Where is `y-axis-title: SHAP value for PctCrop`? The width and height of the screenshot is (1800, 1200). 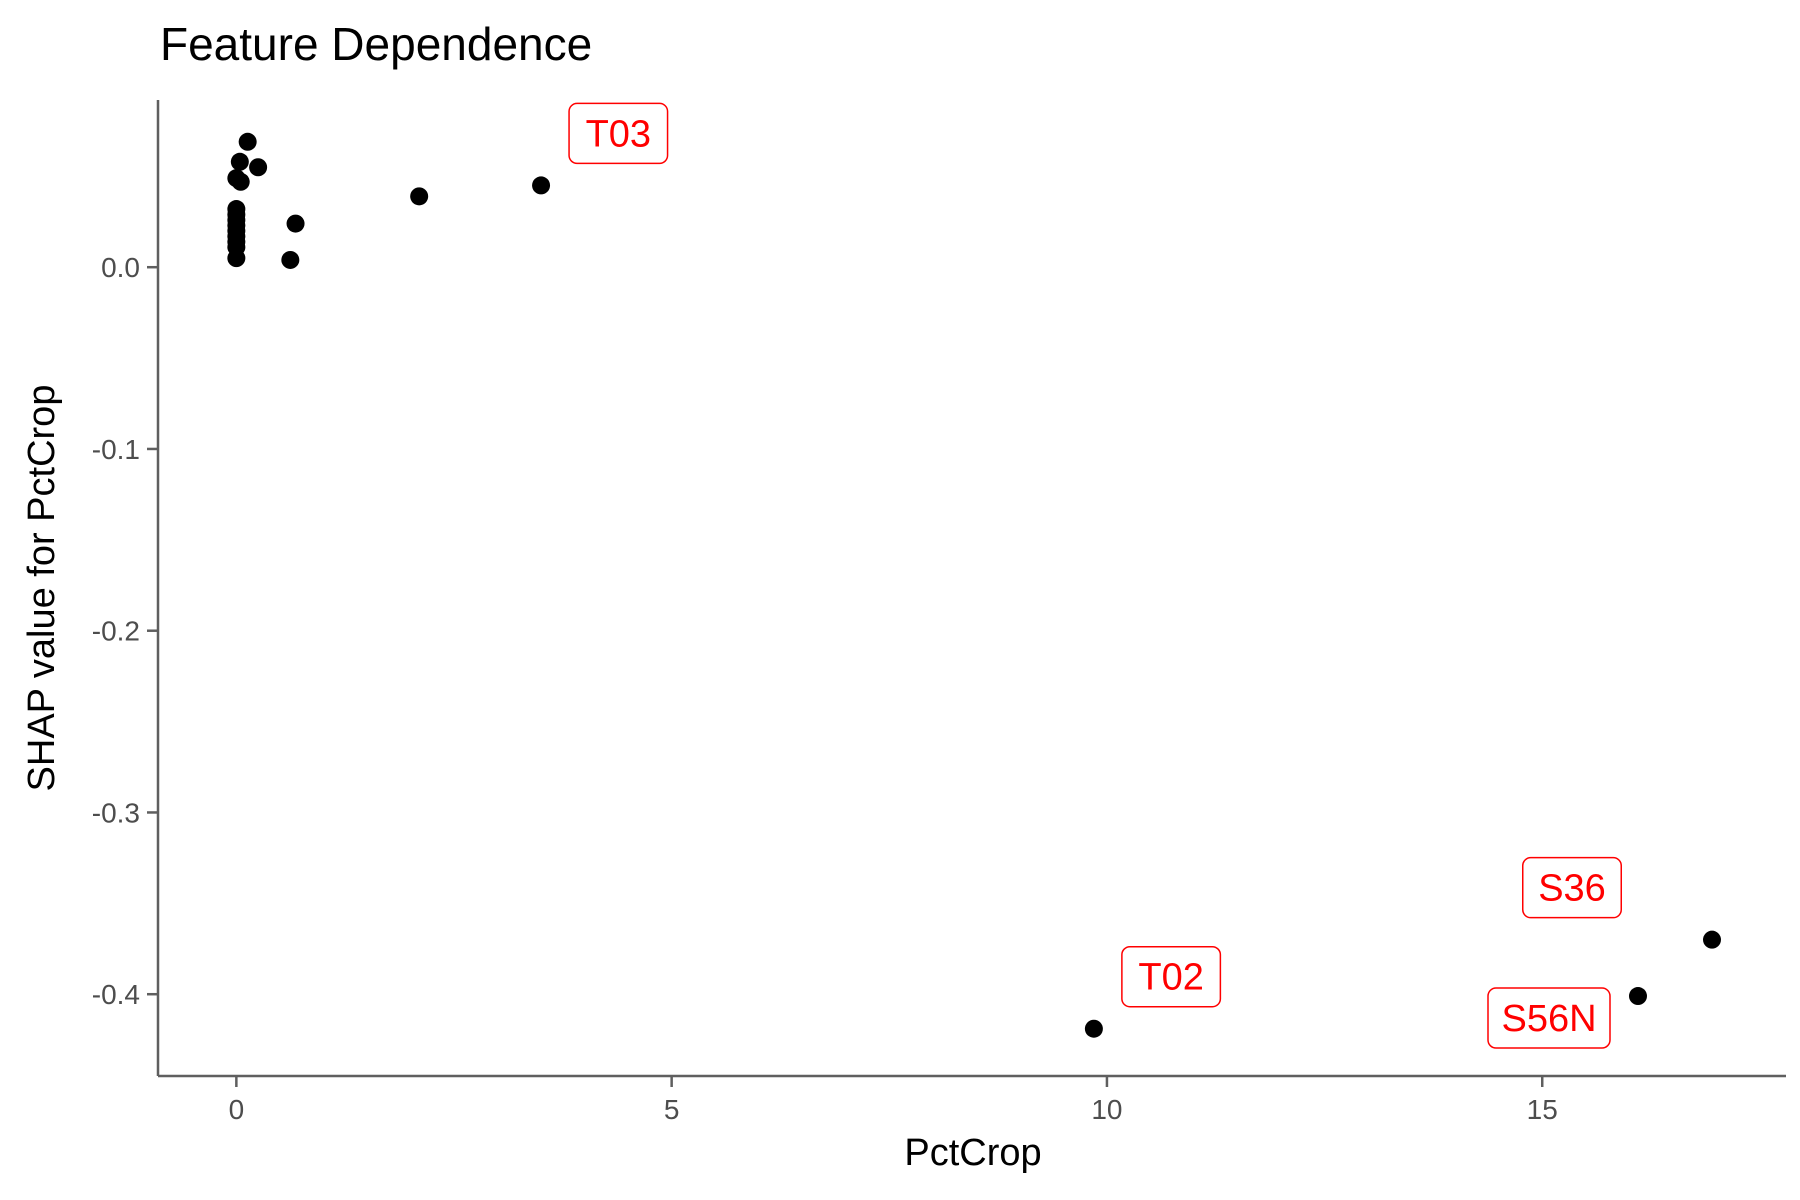
y-axis-title: SHAP value for PctCrop is located at coordinates (42, 588).